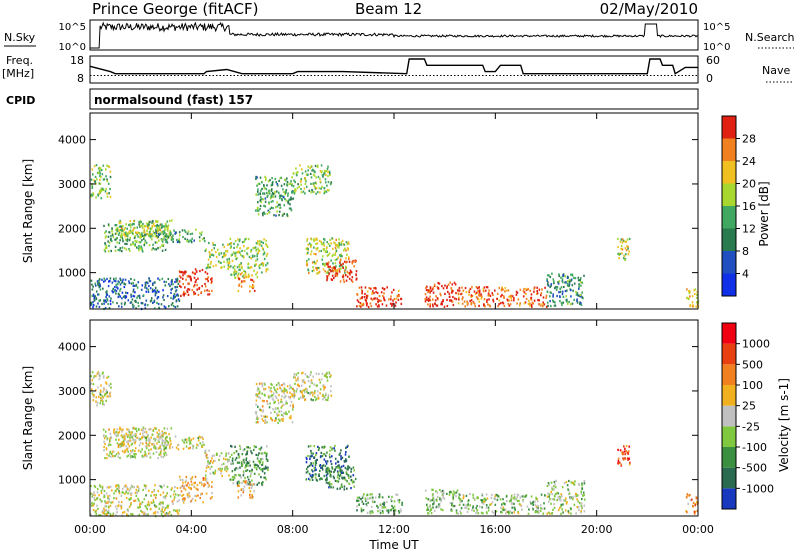  What do you see at coordinates (751, 426) in the screenshot?
I see `colorbar-tick-label: -25` at bounding box center [751, 426].